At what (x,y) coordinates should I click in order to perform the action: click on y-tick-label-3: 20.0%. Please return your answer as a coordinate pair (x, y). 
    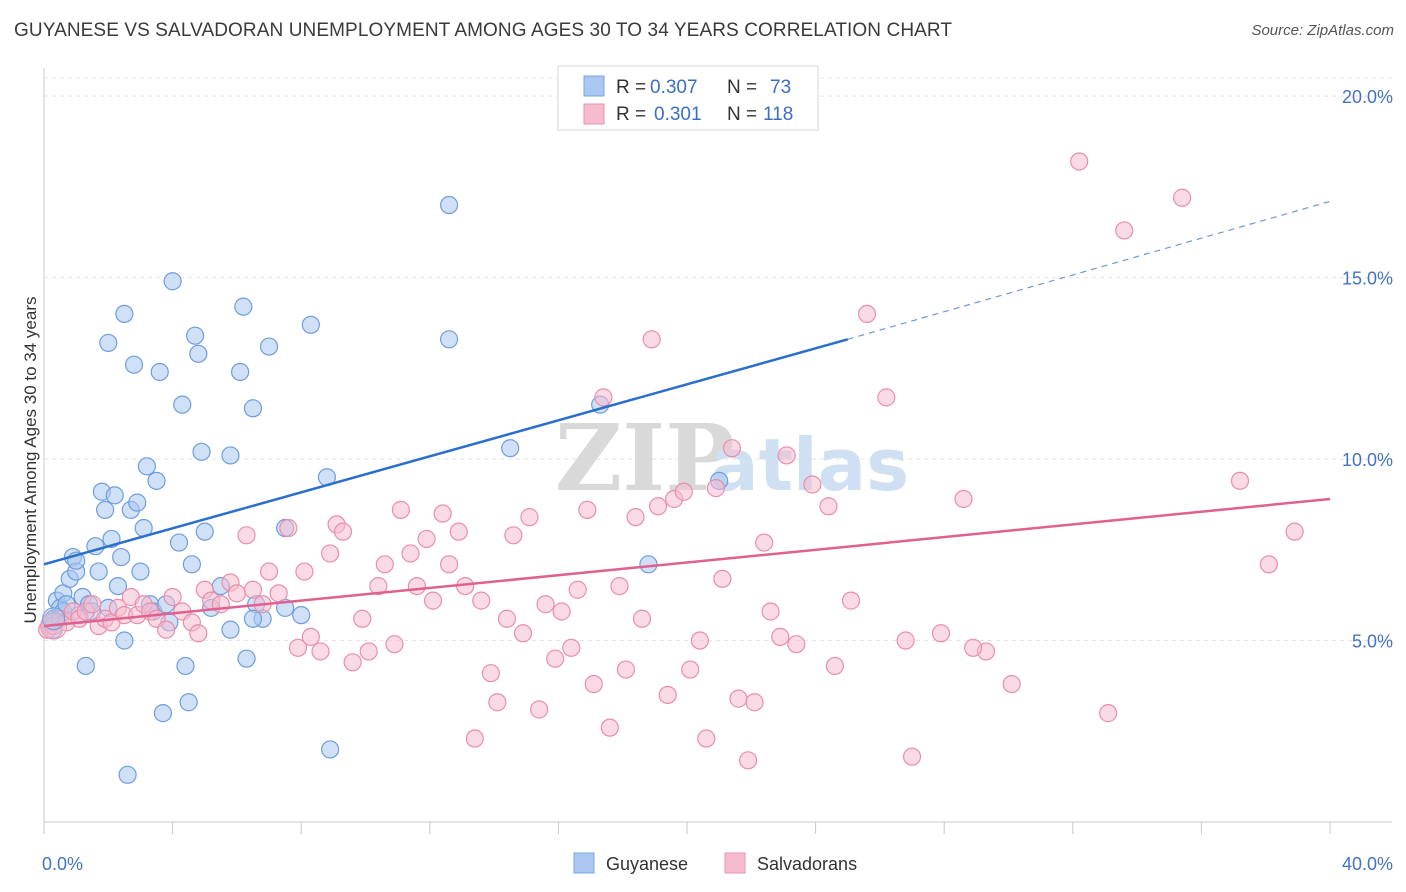
    Looking at the image, I should click on (1367, 97).